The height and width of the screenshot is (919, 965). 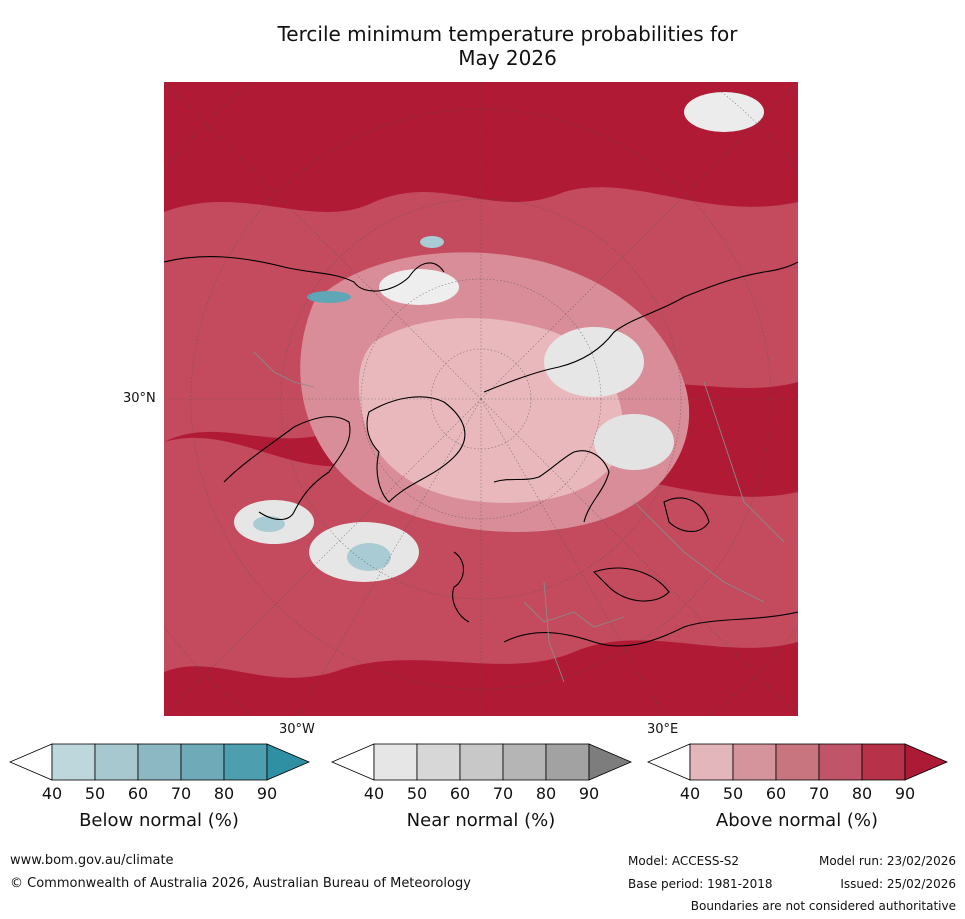 What do you see at coordinates (507, 58) in the screenshot?
I see `chart-title-line2: May 2026` at bounding box center [507, 58].